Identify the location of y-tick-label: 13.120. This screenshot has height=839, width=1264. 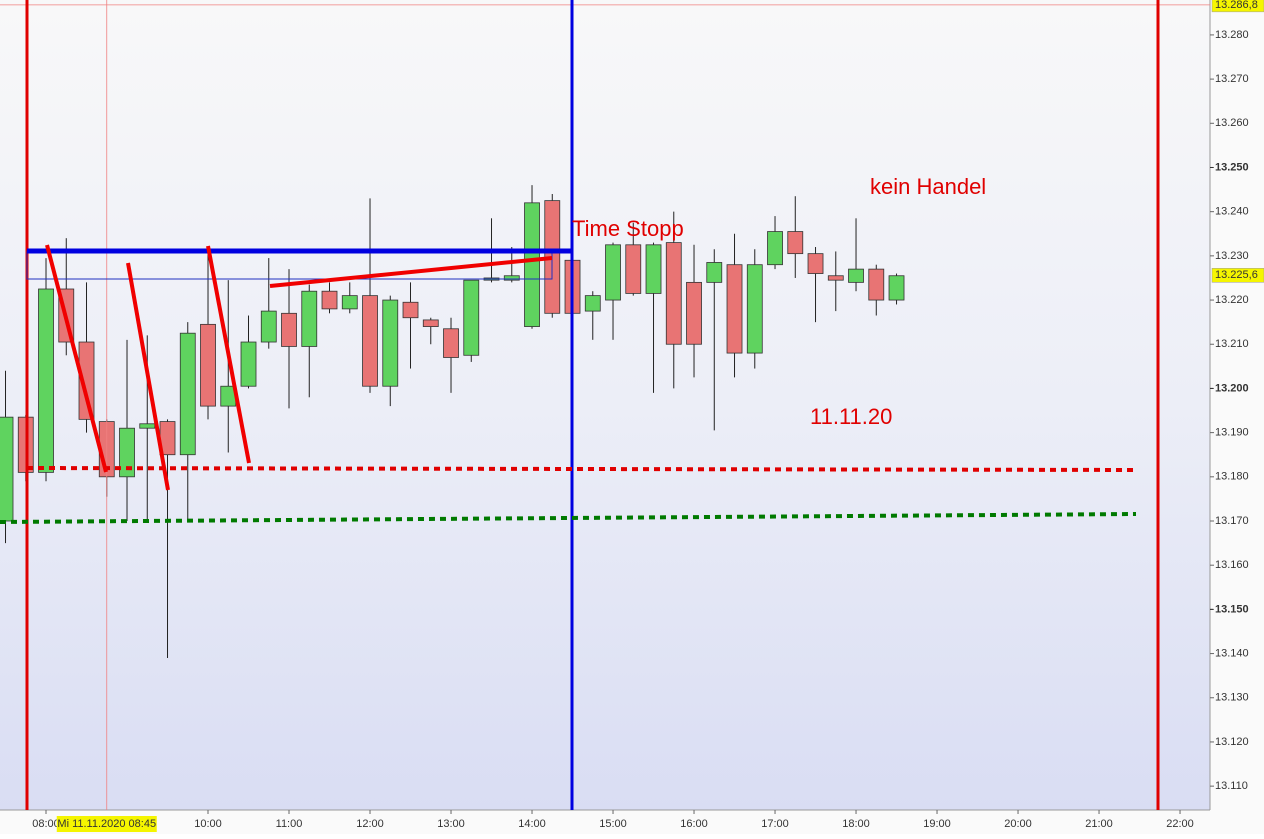
(1232, 742).